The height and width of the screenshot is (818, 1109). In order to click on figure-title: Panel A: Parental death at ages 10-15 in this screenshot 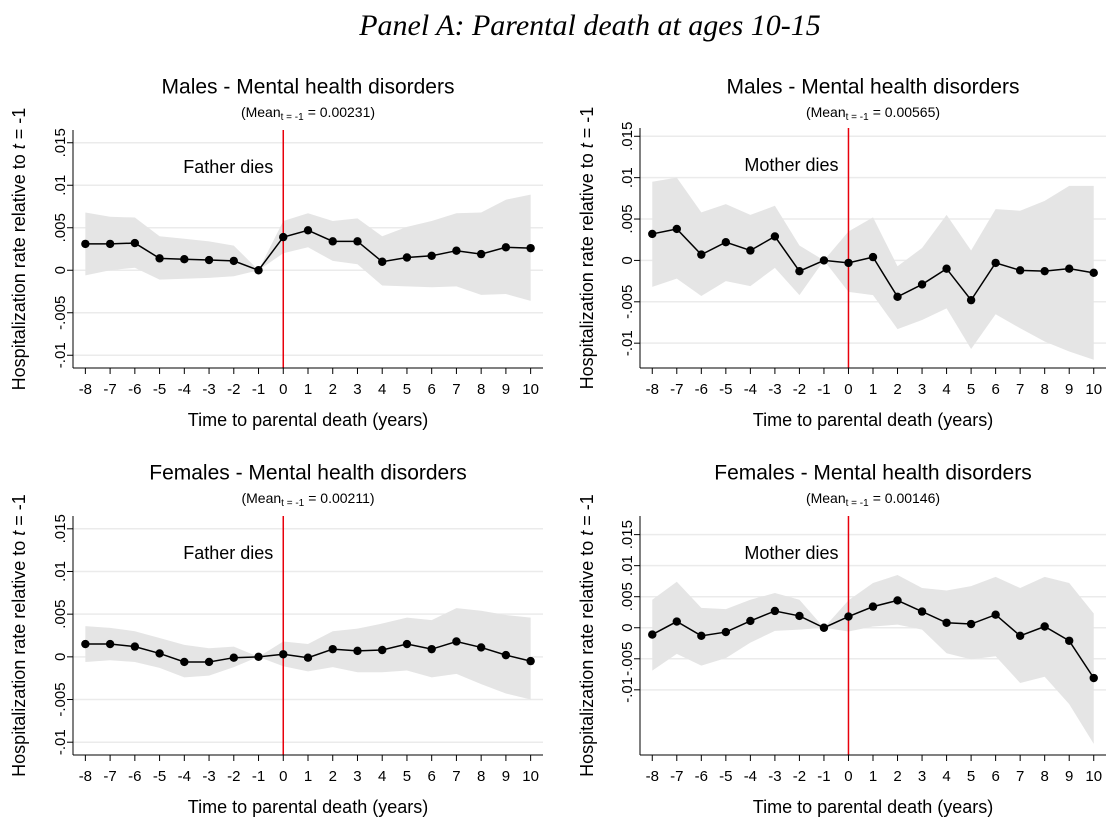, I will do `click(589, 25)`.